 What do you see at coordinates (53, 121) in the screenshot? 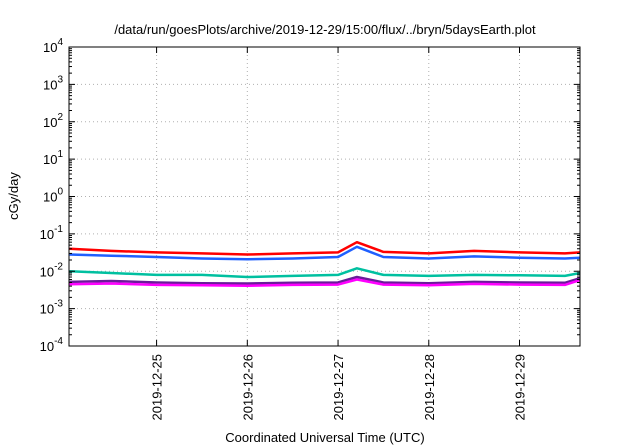
I see `y-tick-label: 10²` at bounding box center [53, 121].